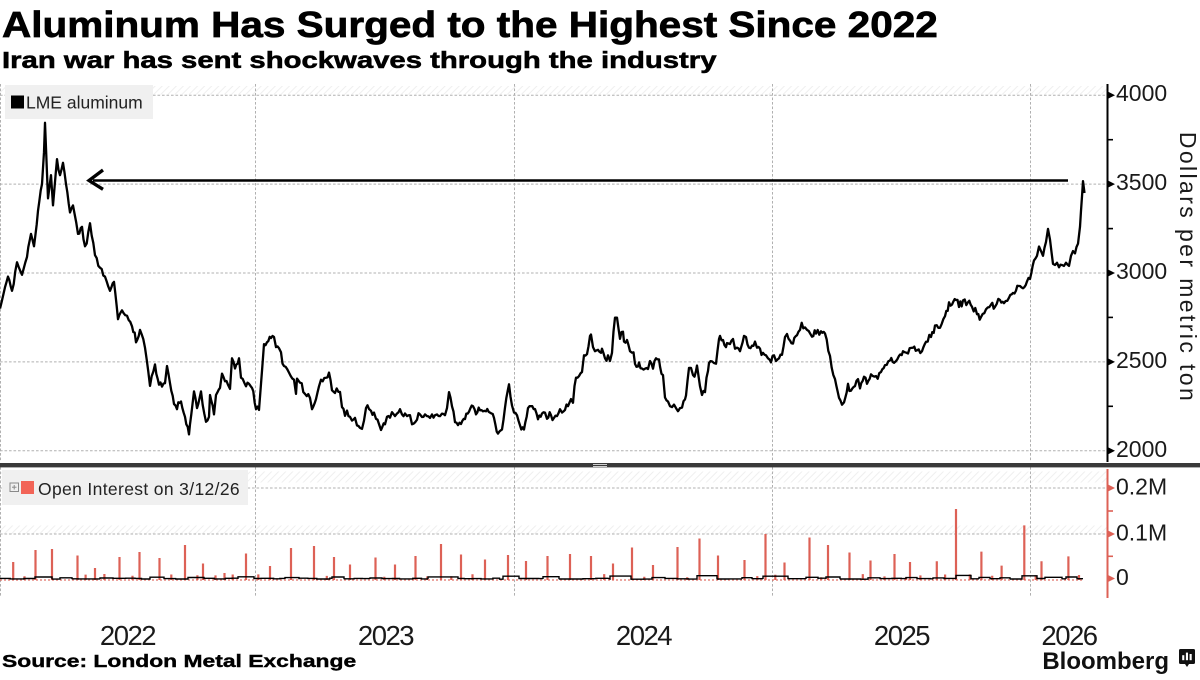  What do you see at coordinates (1141, 271) in the screenshot?
I see `svg-text: 3000` at bounding box center [1141, 271].